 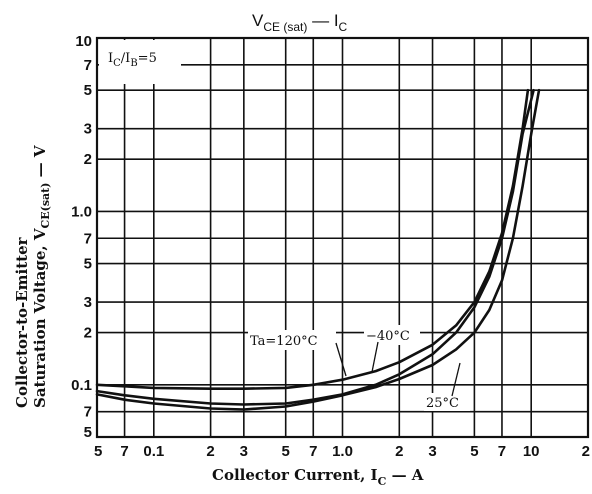 What do you see at coordinates (258, 20) in the screenshot?
I see `title-v: V` at bounding box center [258, 20].